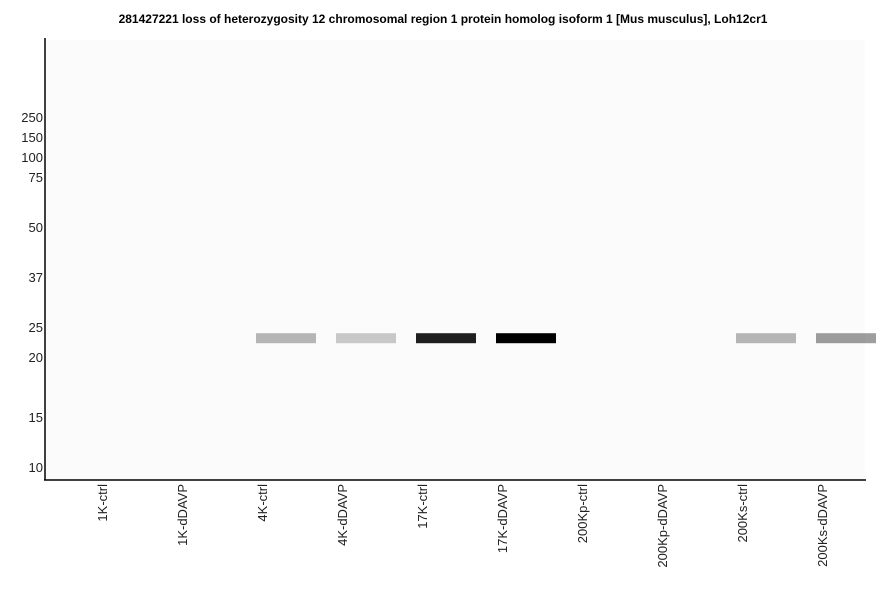  Describe the element at coordinates (36, 327) in the screenshot. I see `y-tick-label: 25` at that location.